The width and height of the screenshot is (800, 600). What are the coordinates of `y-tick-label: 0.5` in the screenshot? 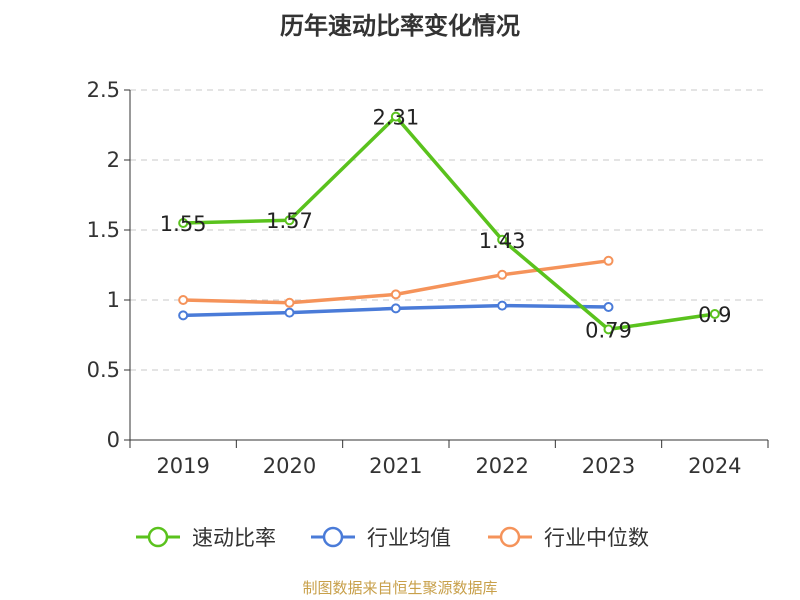 It's located at (103, 370).